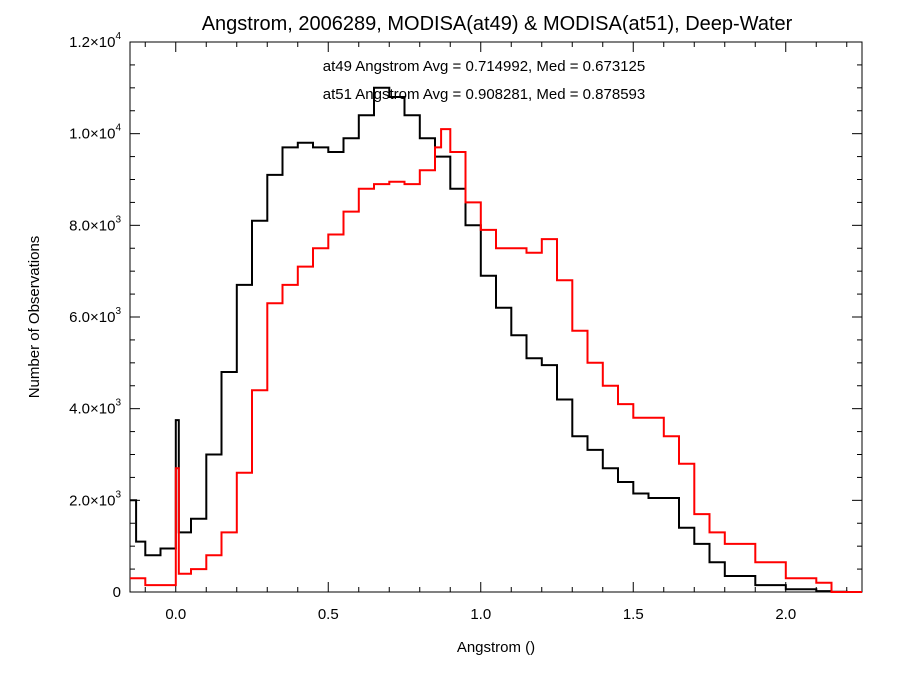  Describe the element at coordinates (117, 592) in the screenshot. I see `y-tick-label: 0` at that location.